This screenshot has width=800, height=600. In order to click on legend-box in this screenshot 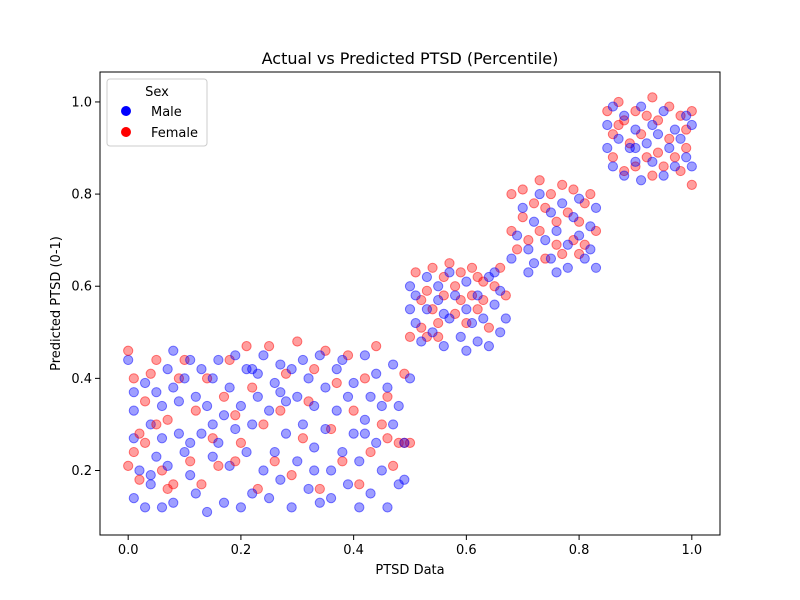, I will do `click(157, 112)`.